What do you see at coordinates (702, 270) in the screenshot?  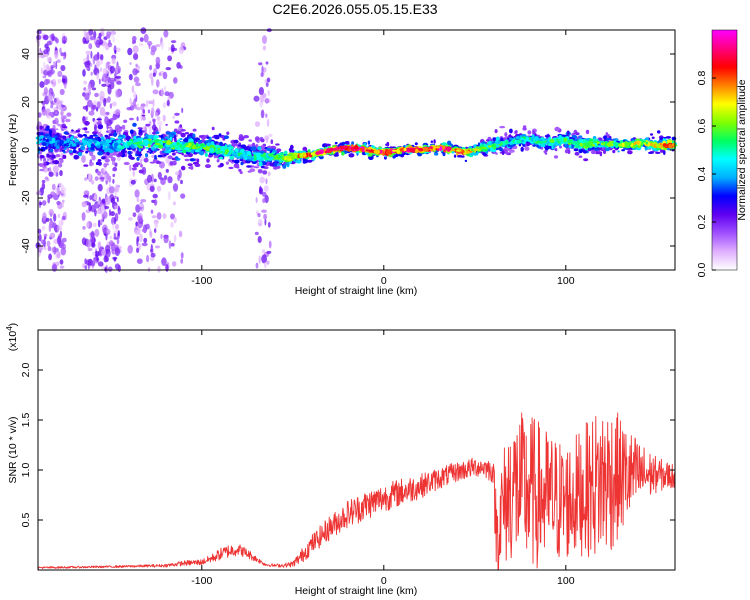 I see `colorbar-tick-label: 0.0` at bounding box center [702, 270].